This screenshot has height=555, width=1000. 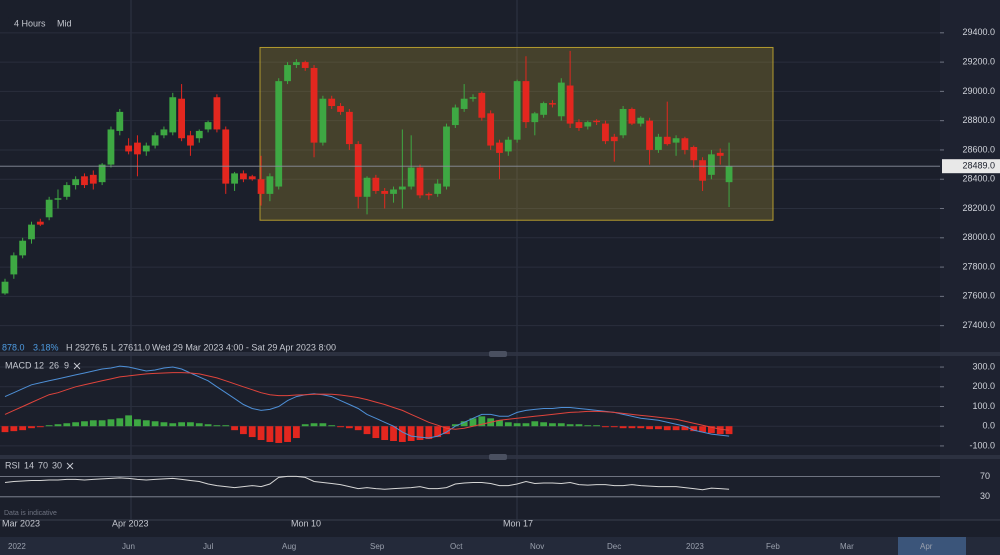 What do you see at coordinates (500, 546) in the screenshot?
I see `navigator` at bounding box center [500, 546].